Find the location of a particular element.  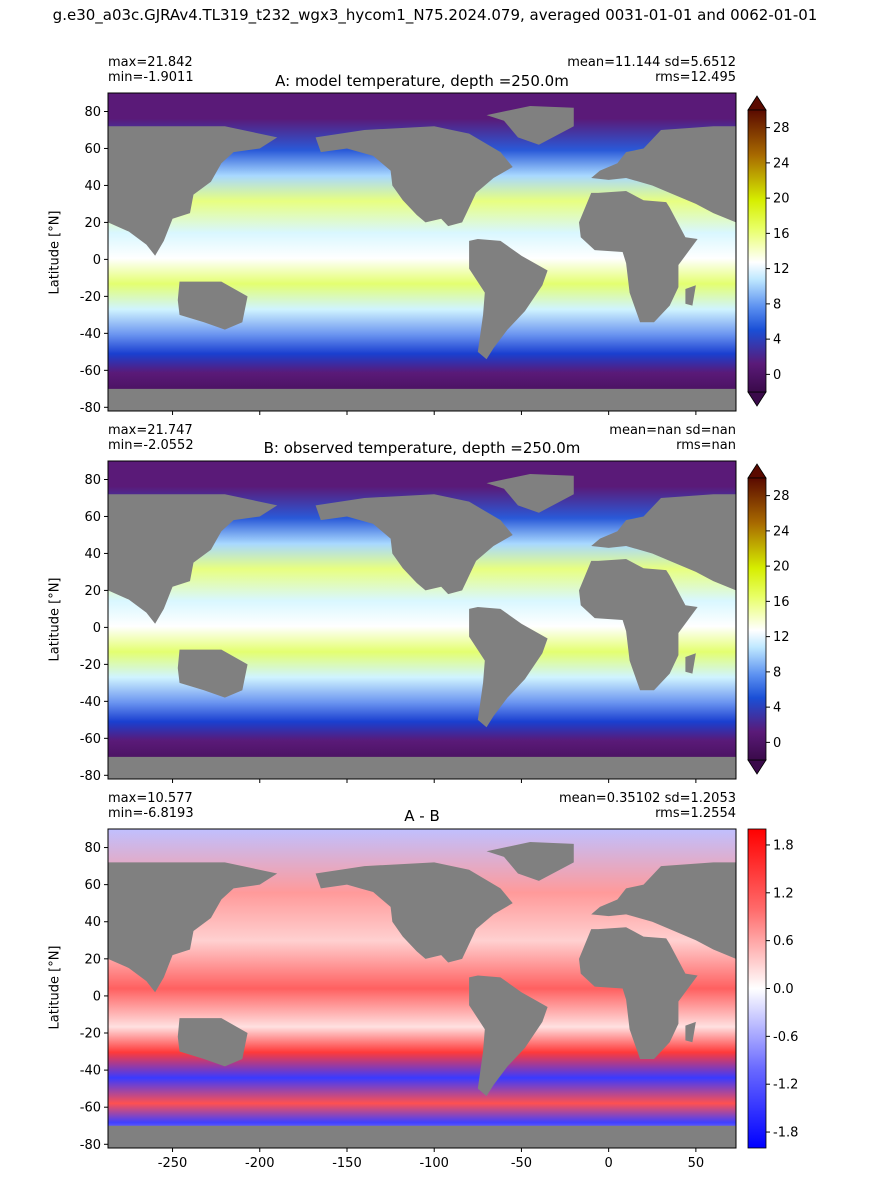

panel-c-stats-right: mean=0.35102 sd=1.2053 rms=1.2554 is located at coordinates (647, 806).